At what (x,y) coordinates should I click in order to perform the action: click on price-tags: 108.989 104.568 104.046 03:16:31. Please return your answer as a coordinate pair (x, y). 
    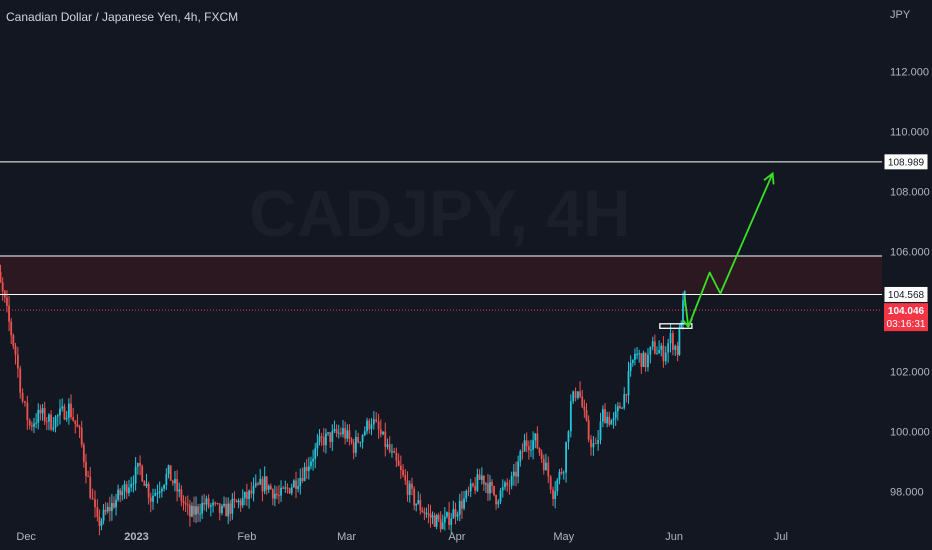
    Looking at the image, I should click on (906, 242).